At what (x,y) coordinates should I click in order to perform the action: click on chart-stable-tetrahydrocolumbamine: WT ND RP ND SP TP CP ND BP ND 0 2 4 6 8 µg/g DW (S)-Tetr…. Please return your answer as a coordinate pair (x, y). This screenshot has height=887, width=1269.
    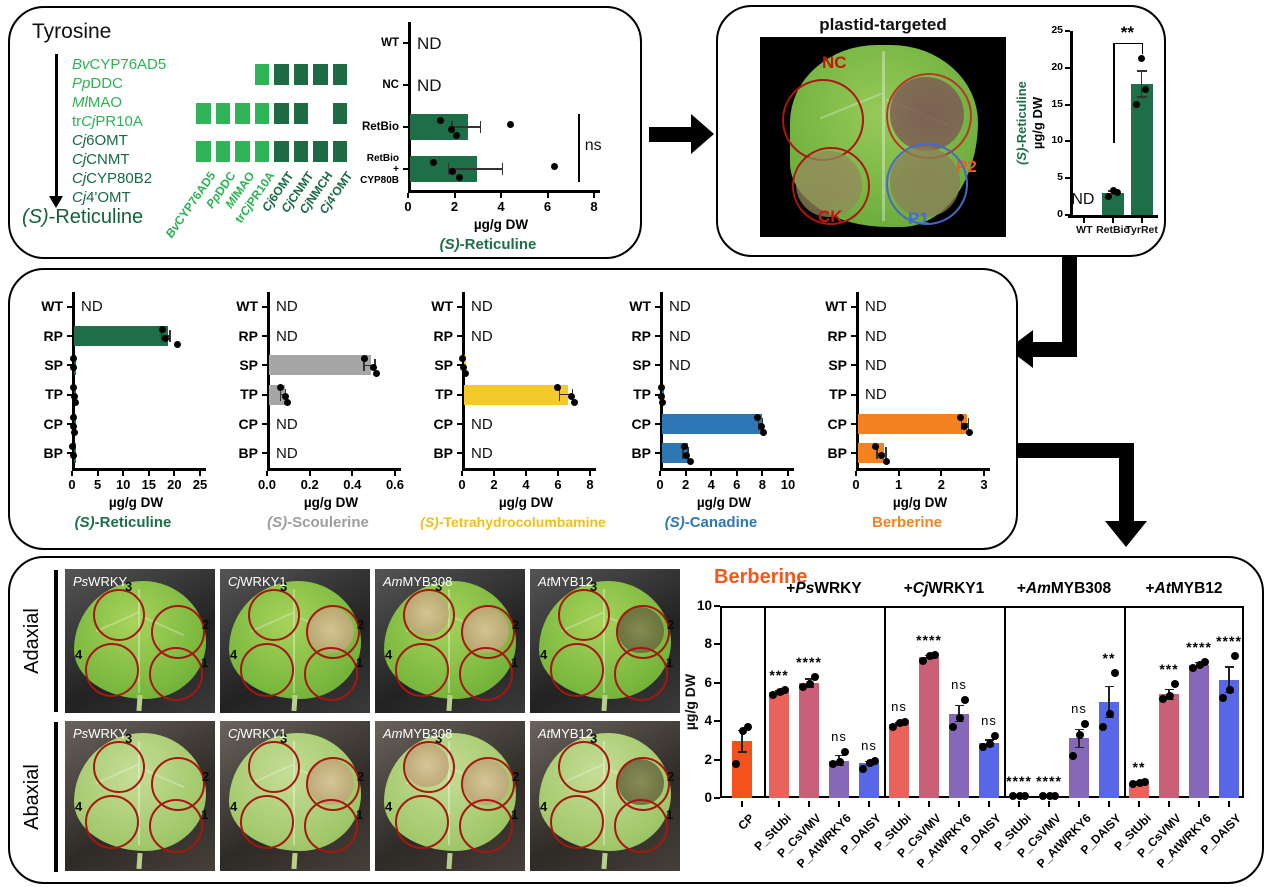
    Looking at the image, I should click on (513, 409).